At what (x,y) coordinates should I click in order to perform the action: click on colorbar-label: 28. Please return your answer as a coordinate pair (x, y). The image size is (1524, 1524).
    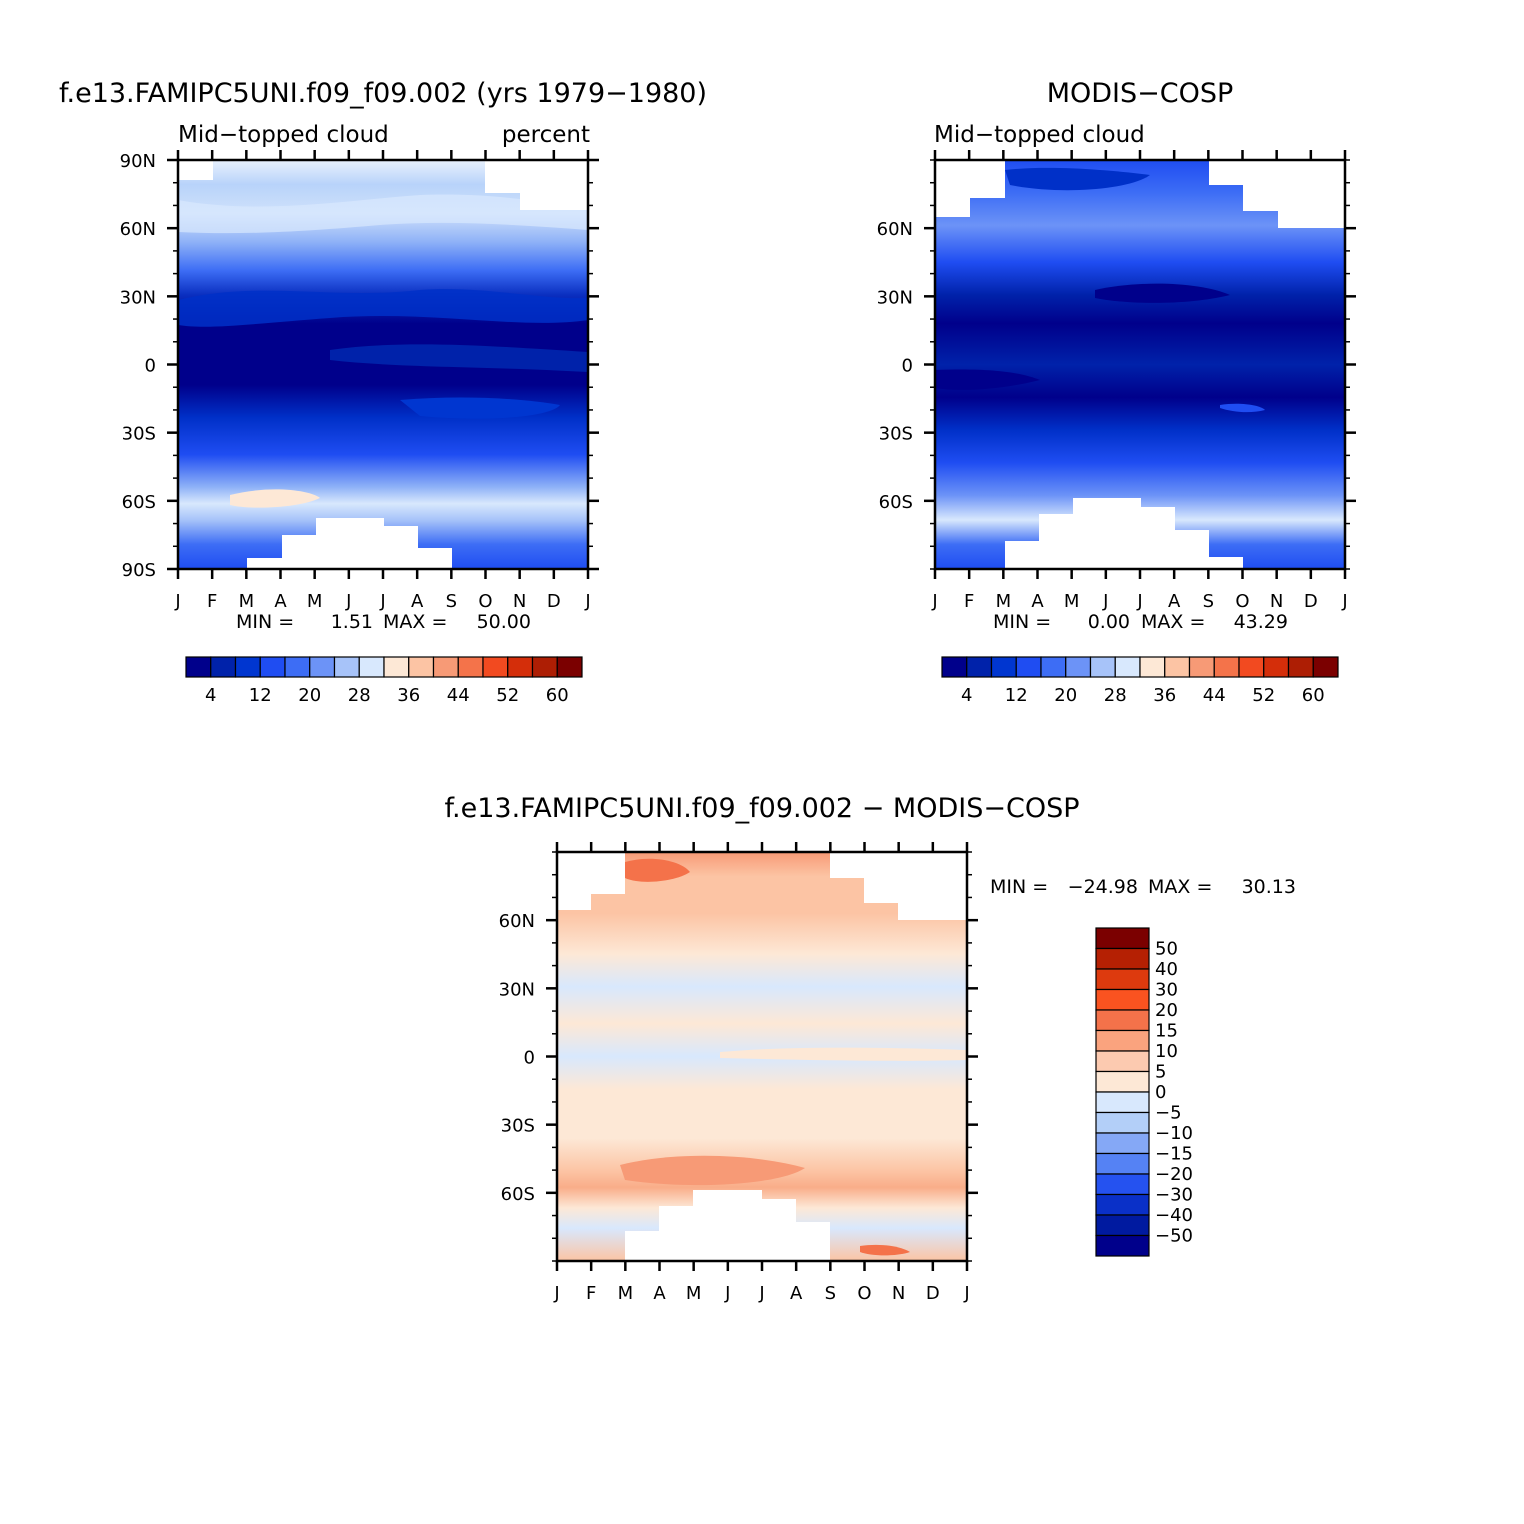
    Looking at the image, I should click on (359, 695).